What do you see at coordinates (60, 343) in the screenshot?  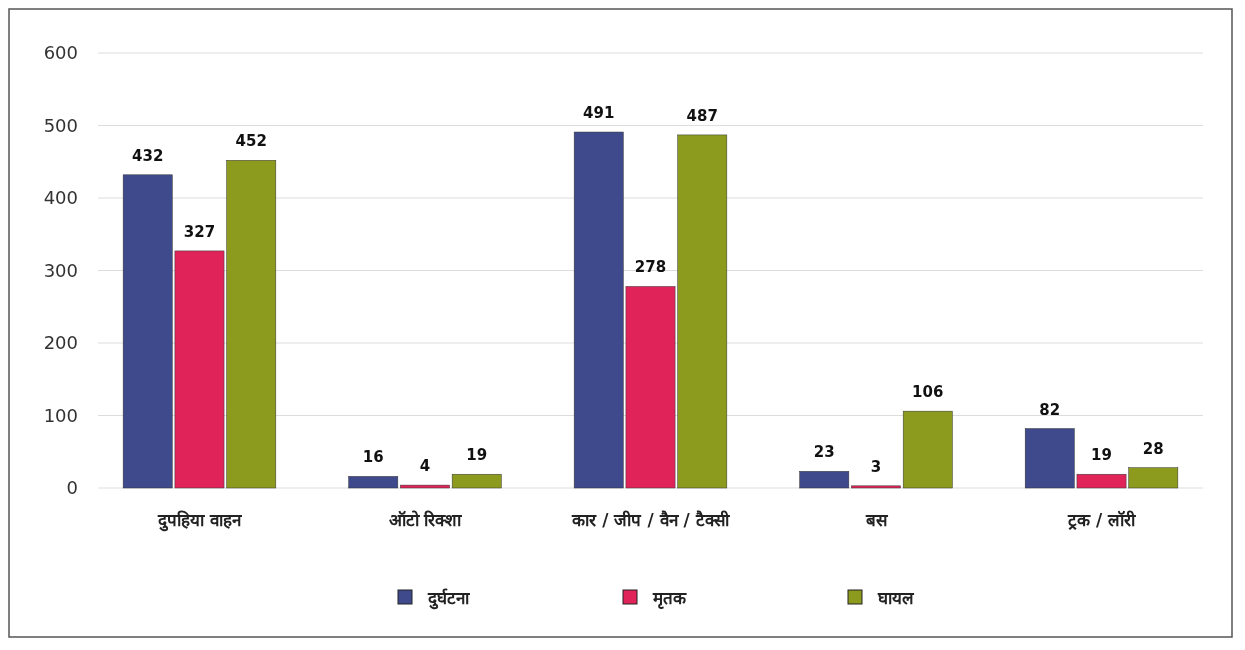 I see `y-tick-label: 200` at bounding box center [60, 343].